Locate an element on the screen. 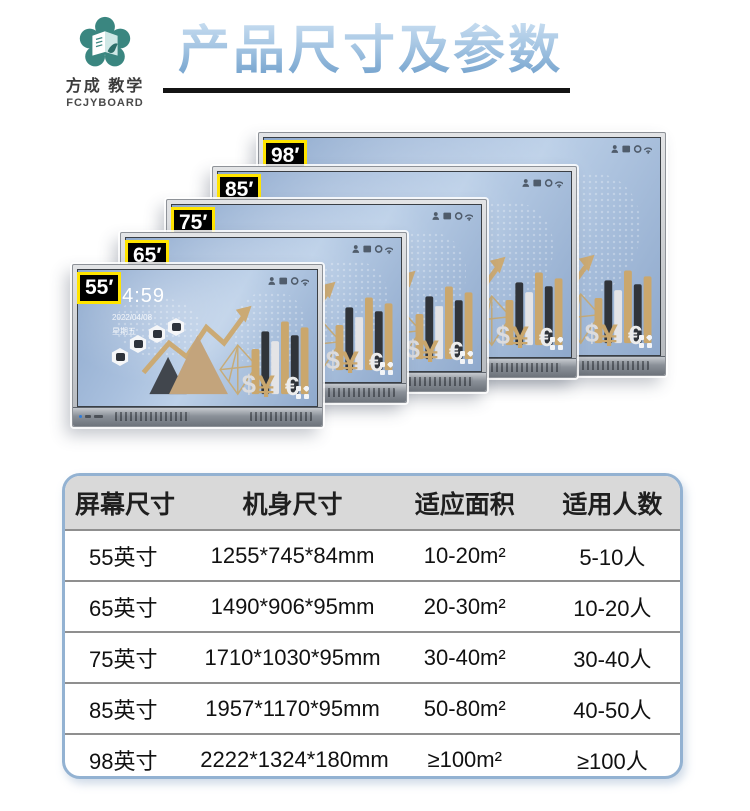 The height and width of the screenshot is (811, 750). cell-area: 50-80m² is located at coordinates (464, 708).